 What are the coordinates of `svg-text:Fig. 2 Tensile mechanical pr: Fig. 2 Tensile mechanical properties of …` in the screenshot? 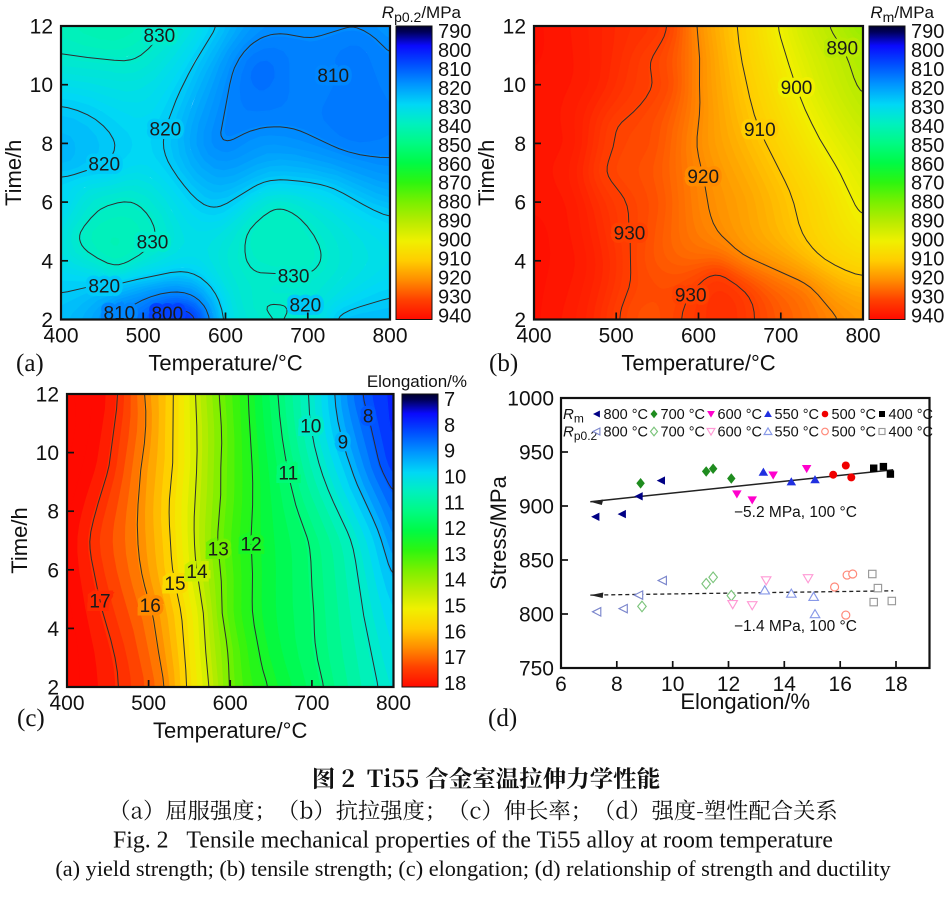 It's located at (473, 841).